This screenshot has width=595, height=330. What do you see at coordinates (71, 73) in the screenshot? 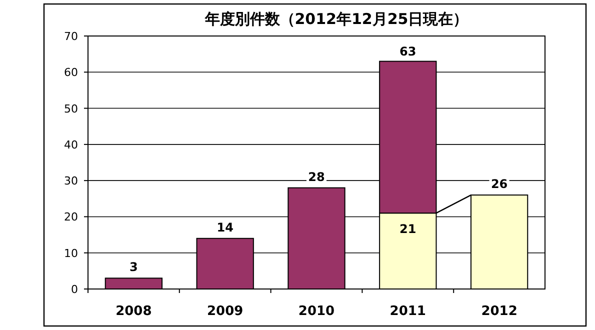
I see `y-tick-label: 60` at bounding box center [71, 73].